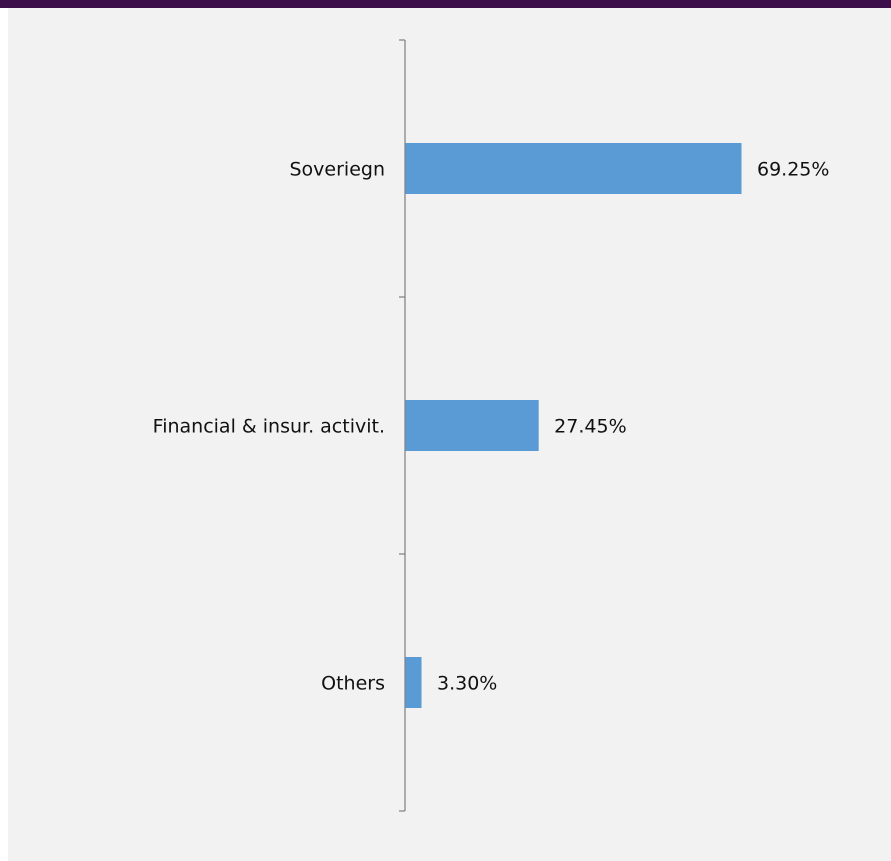 This screenshot has height=861, width=891. Describe the element at coordinates (353, 684) in the screenshot. I see `category-label: Others` at that location.